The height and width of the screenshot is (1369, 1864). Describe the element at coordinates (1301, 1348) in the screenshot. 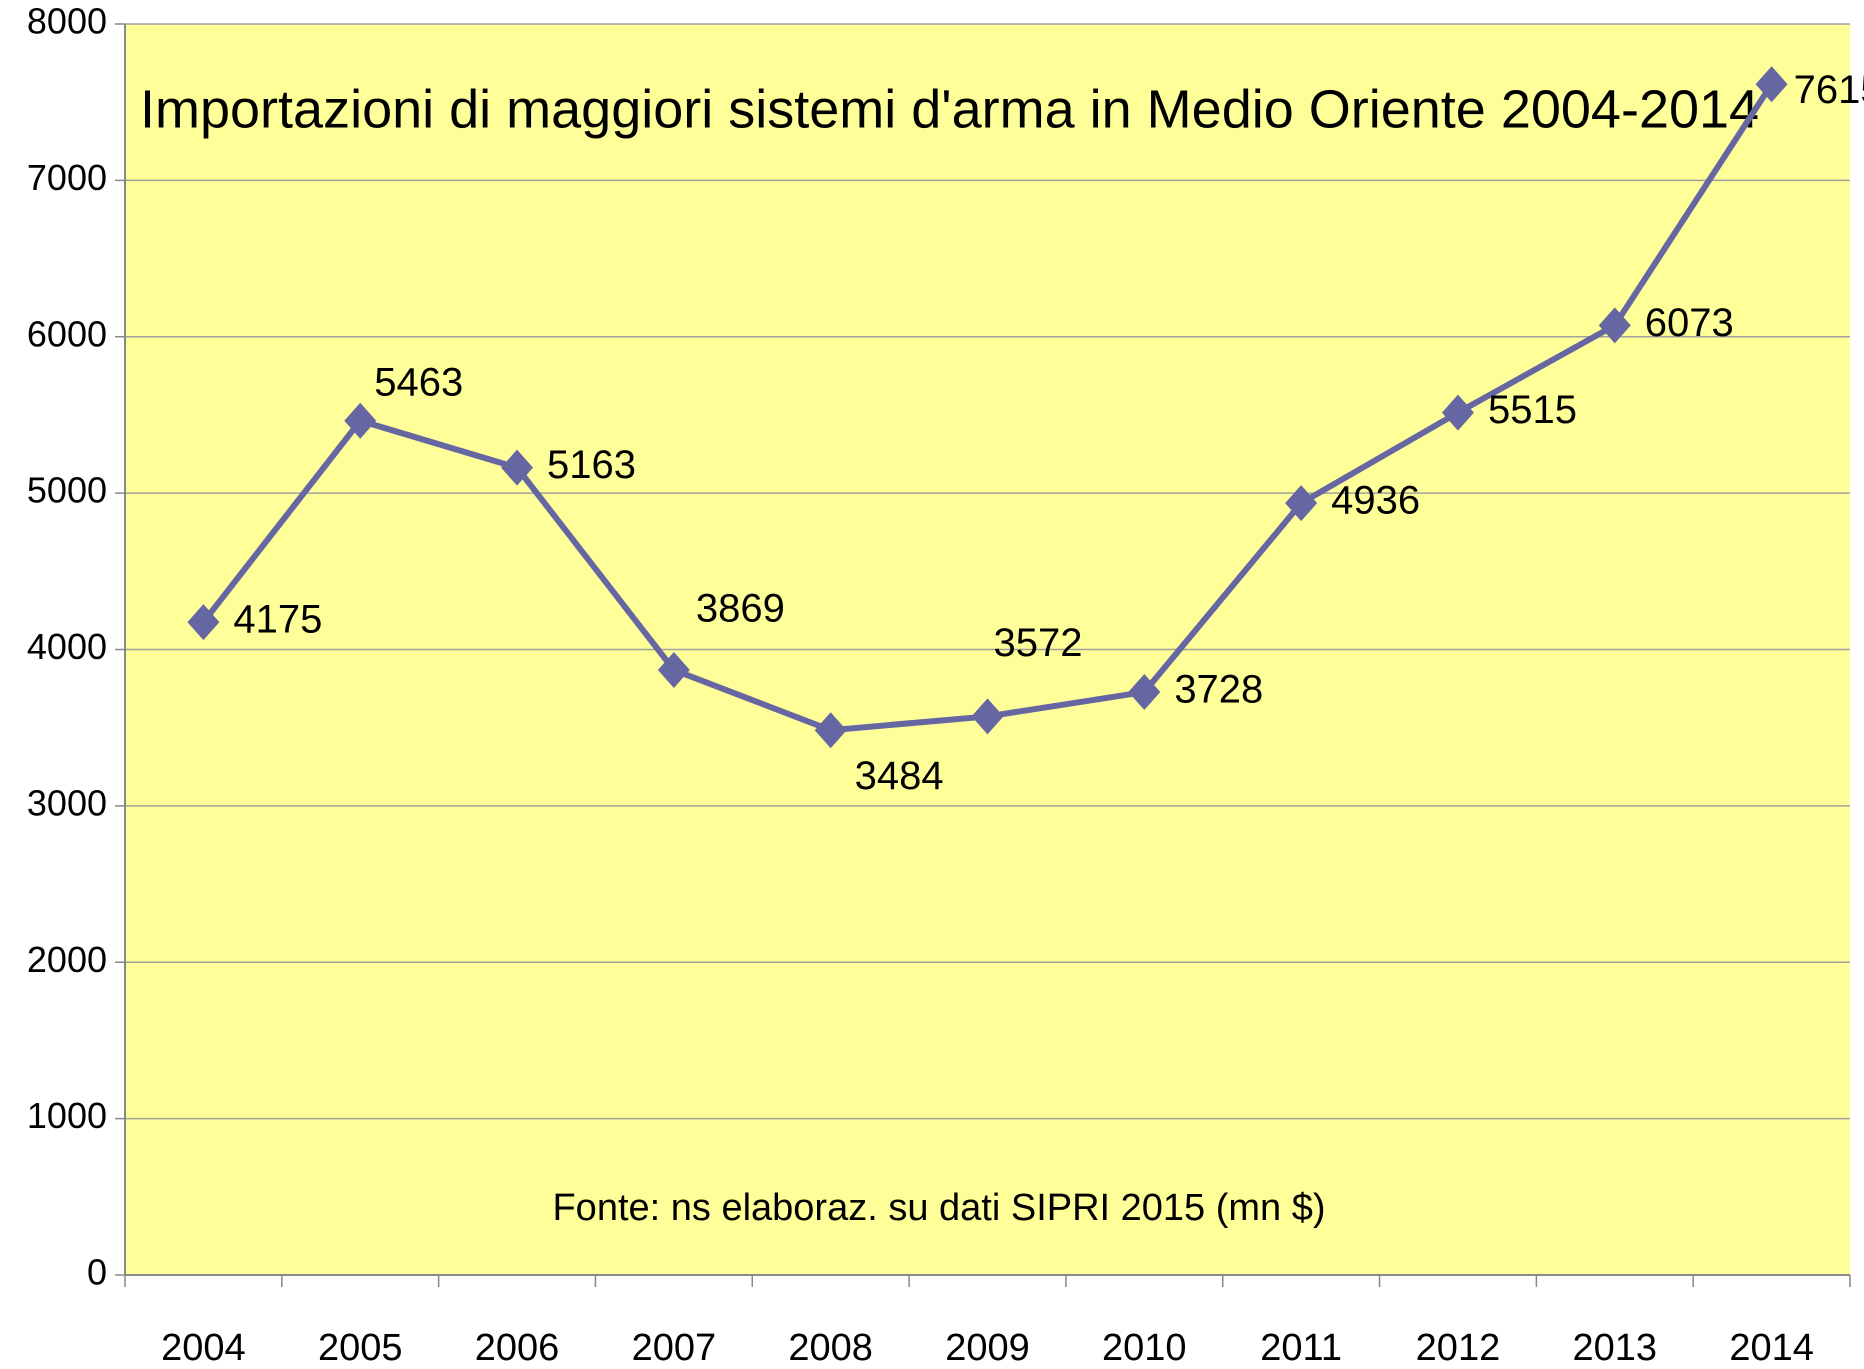

I see `x-tick-label: 2011` at that location.